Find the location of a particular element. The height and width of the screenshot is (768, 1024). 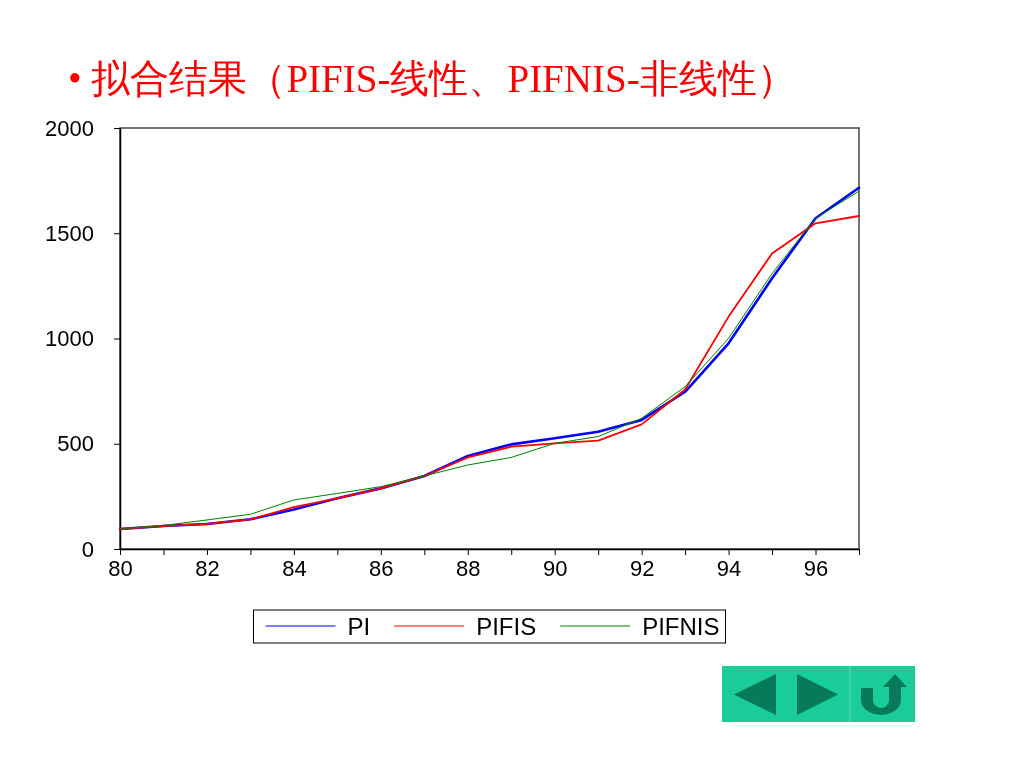

x-tick-label: 92 is located at coordinates (642, 568).